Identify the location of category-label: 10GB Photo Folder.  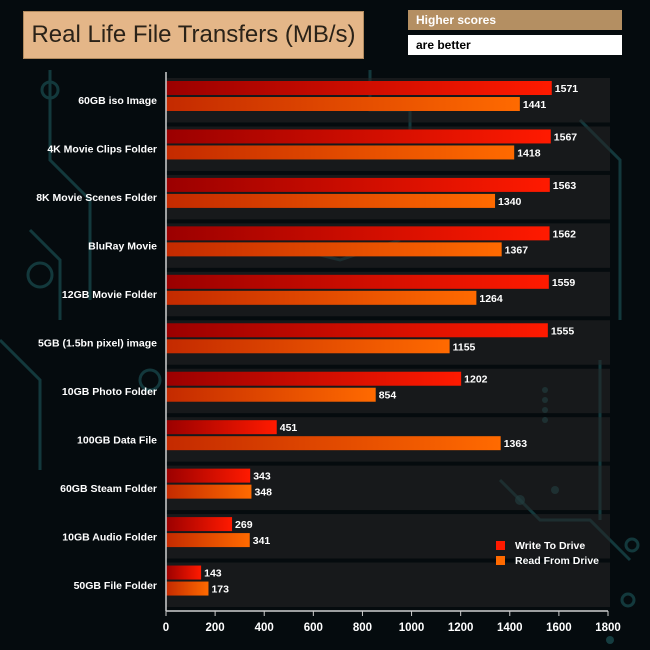
(109, 392).